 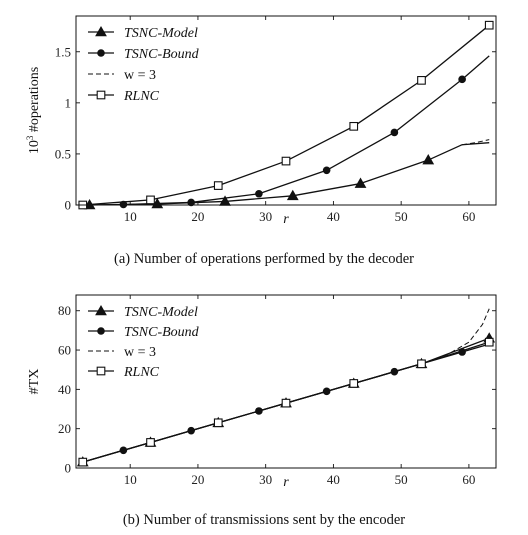 What do you see at coordinates (68, 102) in the screenshot?
I see `y-tick-label: 1` at bounding box center [68, 102].